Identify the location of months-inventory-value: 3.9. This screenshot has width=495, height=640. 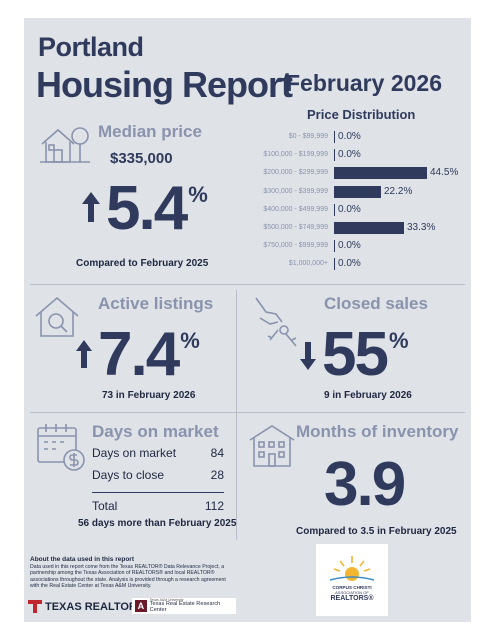
(365, 484).